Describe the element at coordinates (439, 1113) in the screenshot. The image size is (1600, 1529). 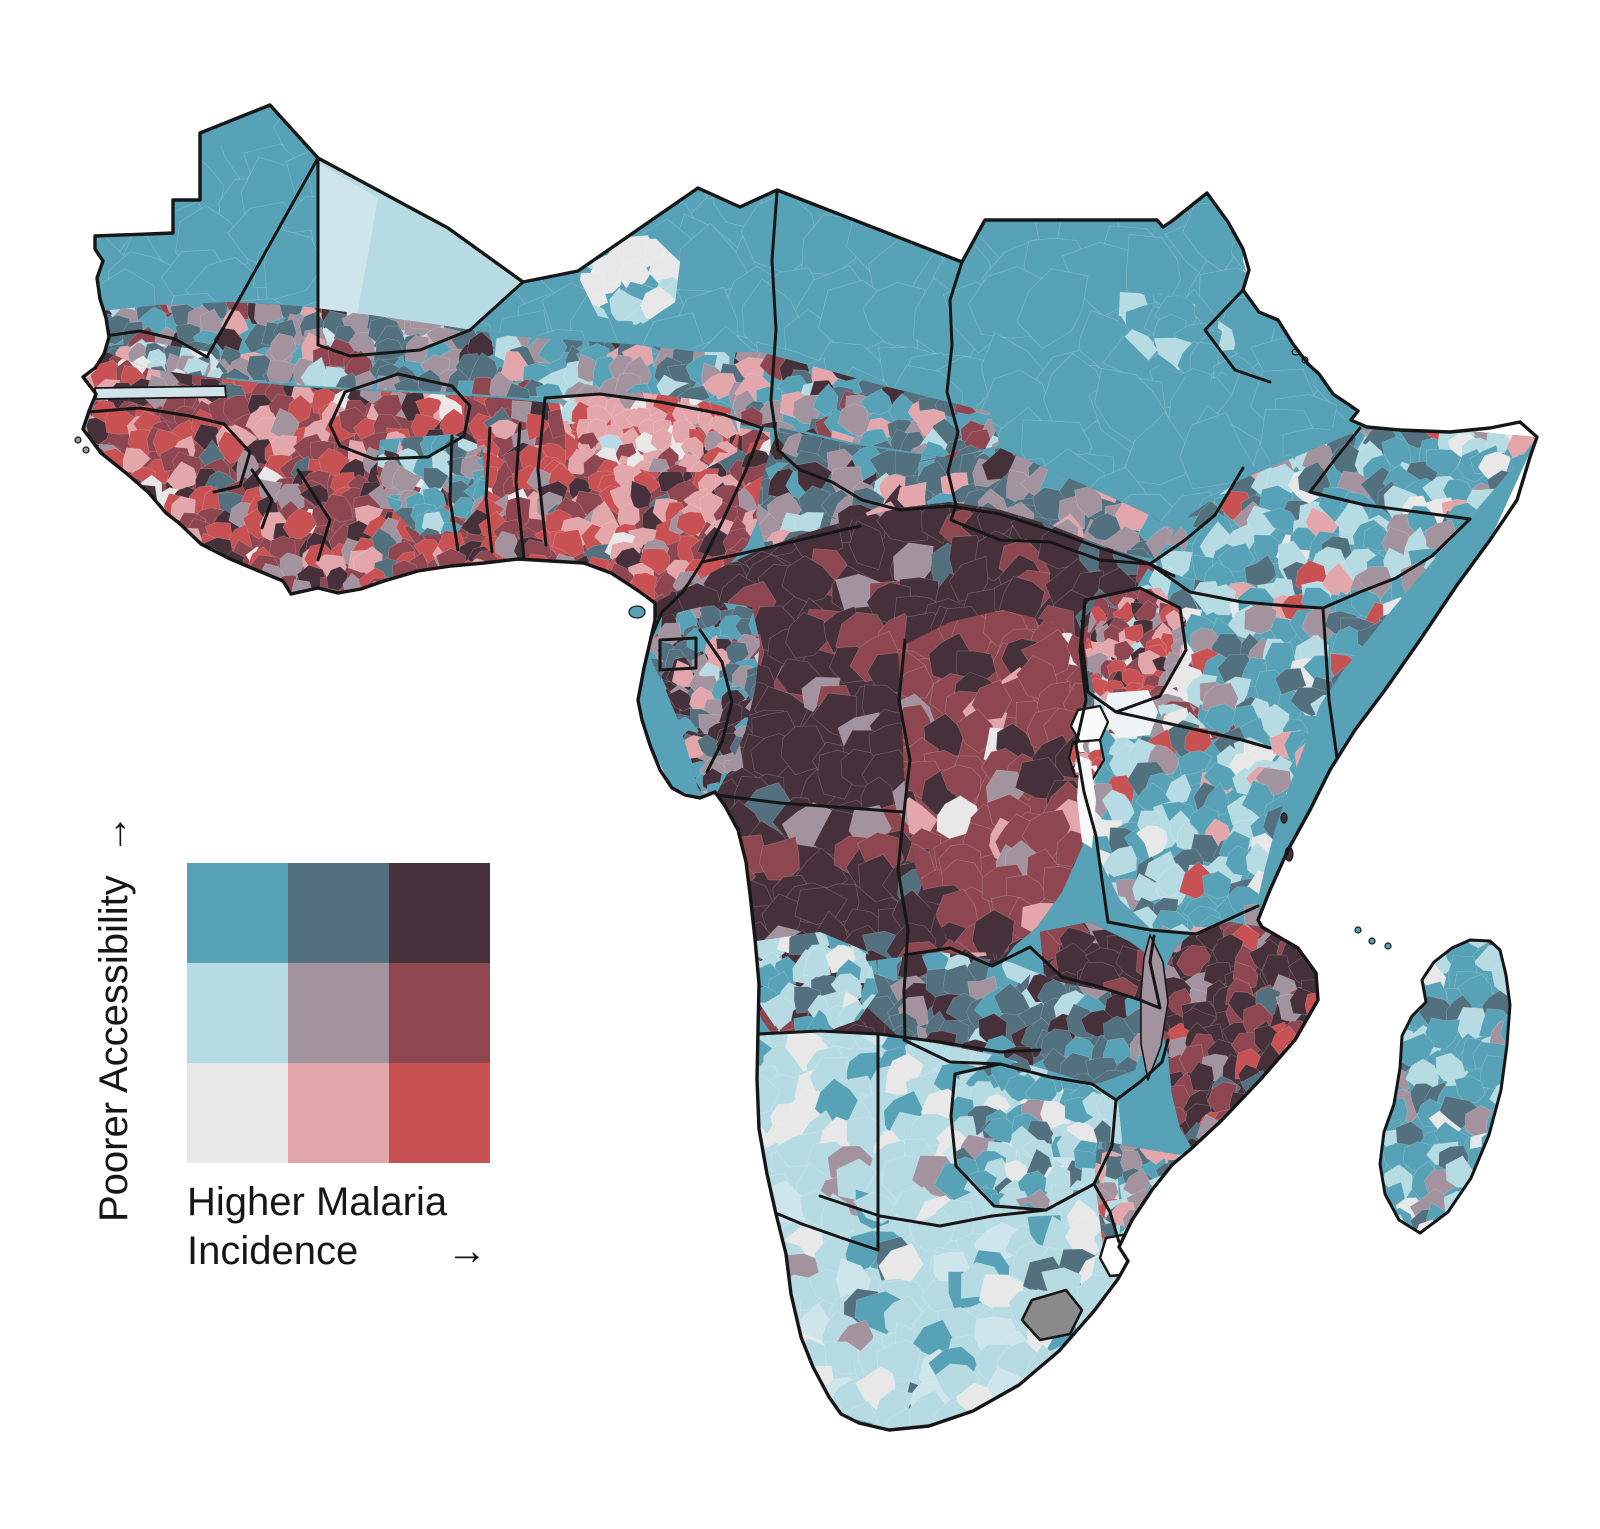
I see `legend-cell-r2c2` at that location.